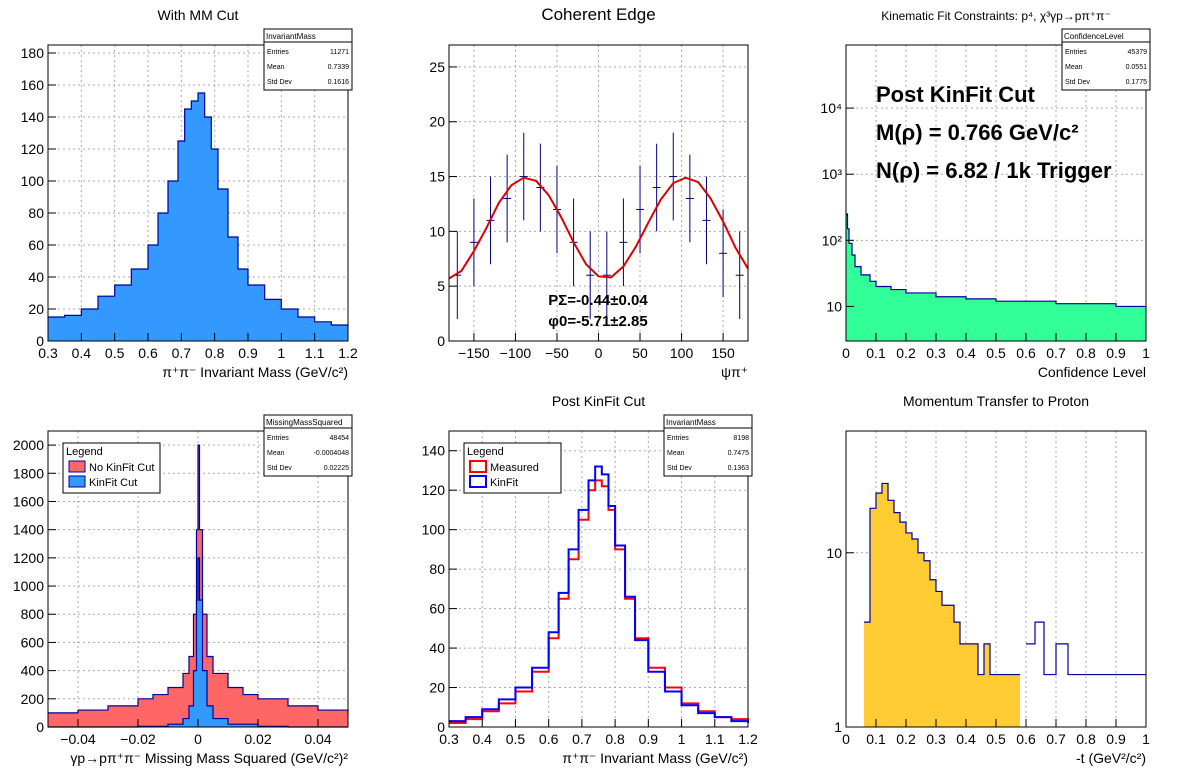 This screenshot has width=1196, height=772. Describe the element at coordinates (437, 609) in the screenshot. I see `y-tick-label: 60` at that location.